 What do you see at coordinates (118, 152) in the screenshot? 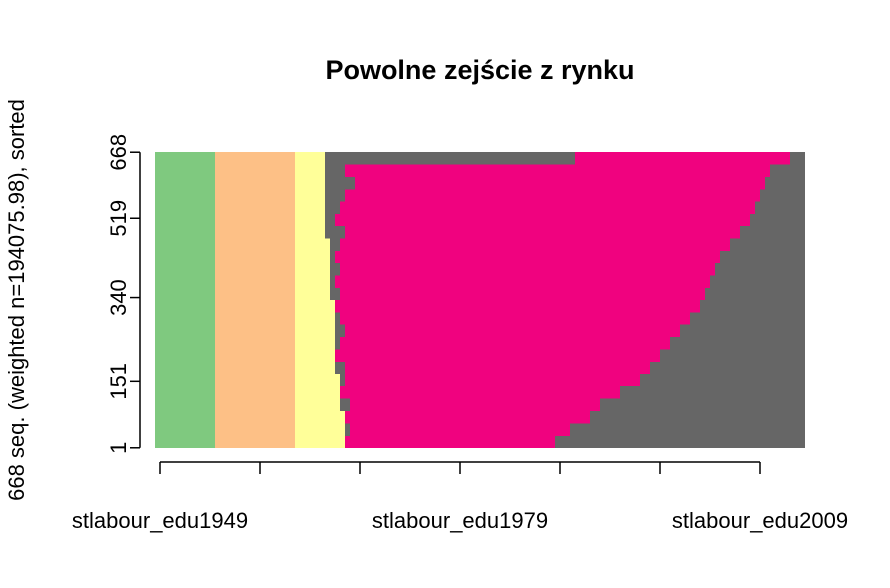
I see `y-tick-label: 668` at bounding box center [118, 152].